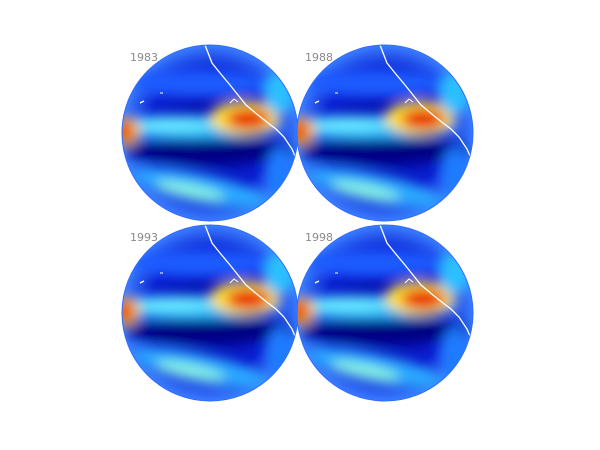 Image resolution: width=600 pixels, height=450 pixels. What do you see at coordinates (319, 237) in the screenshot?
I see `panel-year-label: 1998` at bounding box center [319, 237].